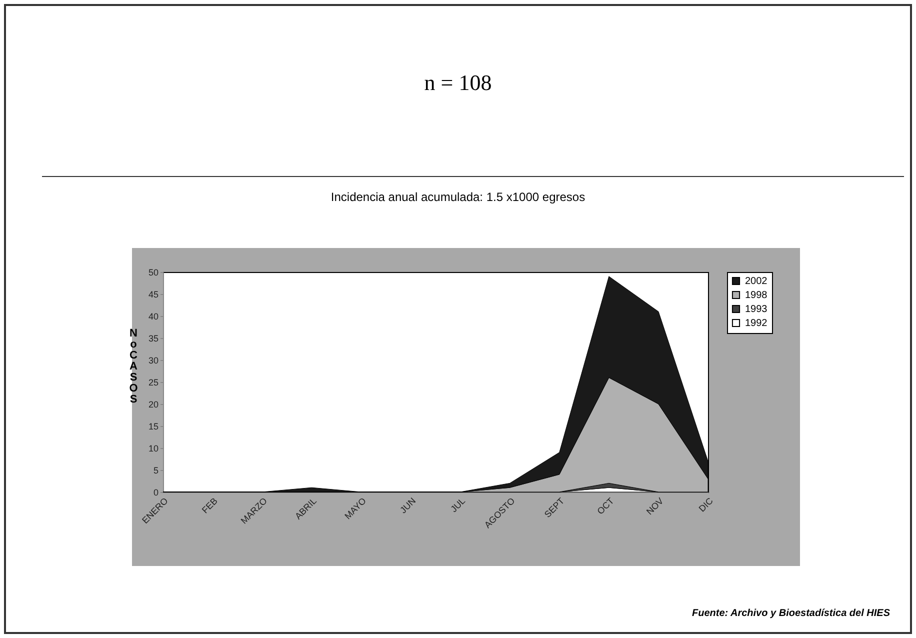  What do you see at coordinates (458, 83) in the screenshot?
I see `chart-title: n = 108` at bounding box center [458, 83].